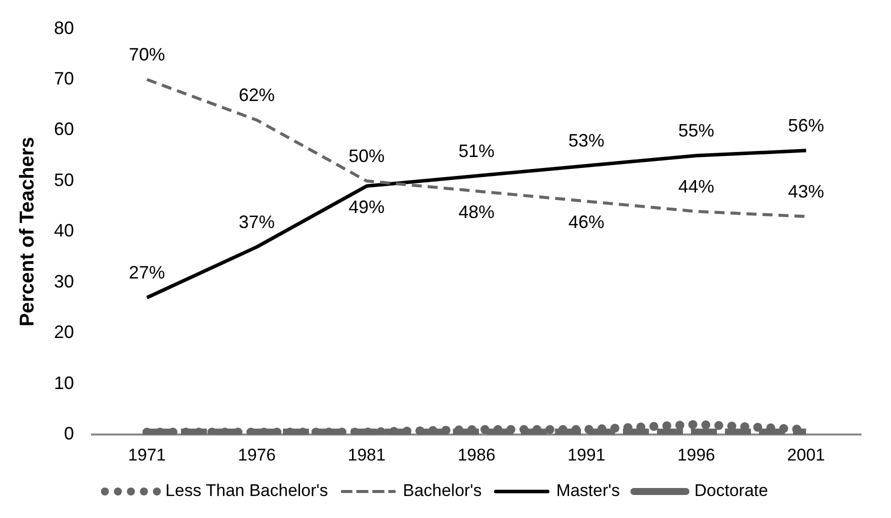  I want to click on data-label: 50%, so click(366, 156).